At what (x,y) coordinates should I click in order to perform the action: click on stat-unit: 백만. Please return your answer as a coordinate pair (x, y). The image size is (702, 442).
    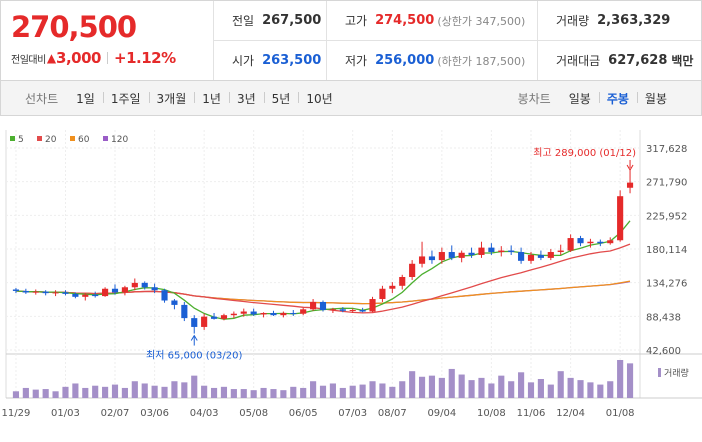
    Looking at the image, I should click on (682, 61).